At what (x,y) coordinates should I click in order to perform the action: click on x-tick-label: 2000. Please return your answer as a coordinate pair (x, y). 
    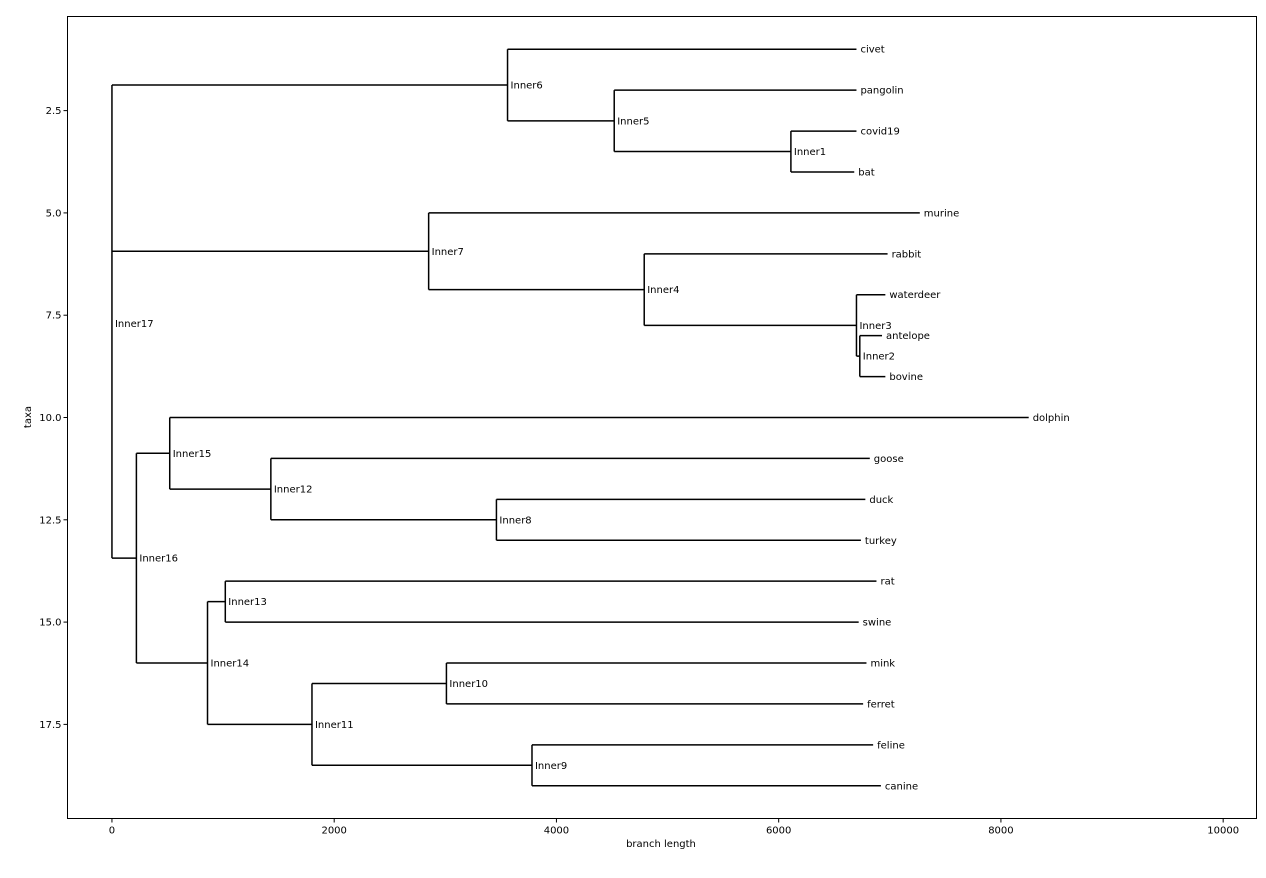
    Looking at the image, I should click on (333, 831).